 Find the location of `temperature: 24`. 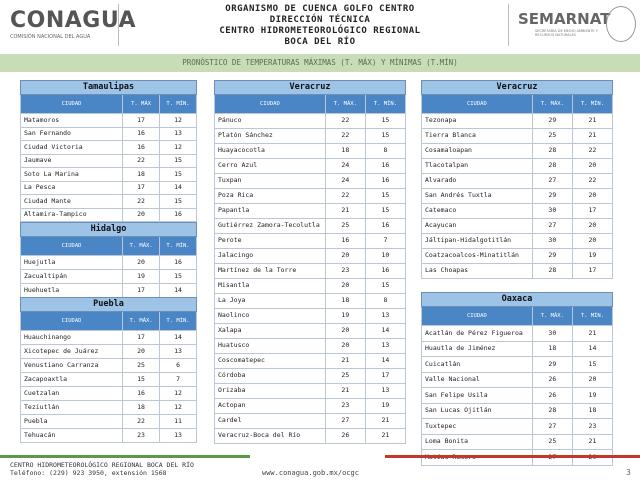

temperature: 24 is located at coordinates (345, 181).